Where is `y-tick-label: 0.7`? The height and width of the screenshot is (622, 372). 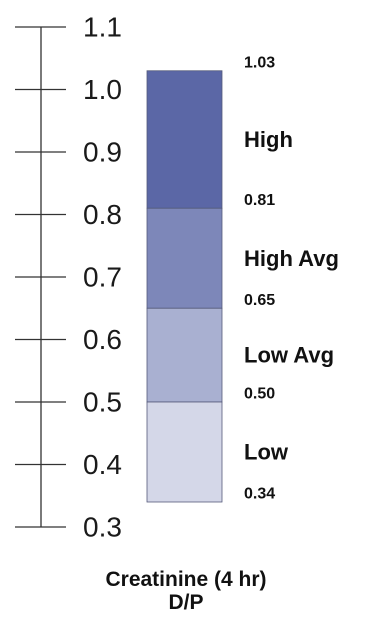 y-tick-label: 0.7 is located at coordinates (102, 277).